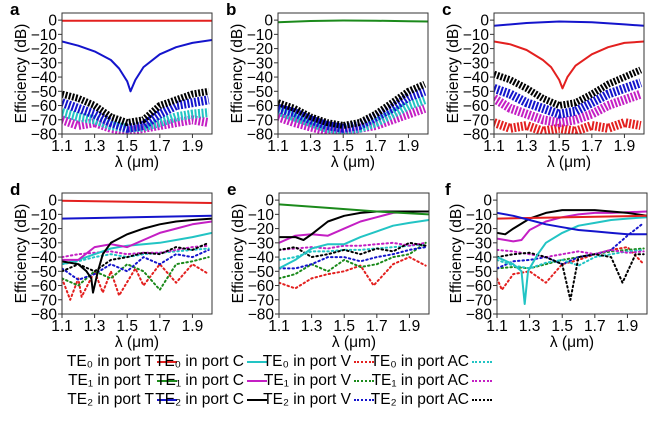 The image size is (661, 421). Describe the element at coordinates (431, 361) in the screenshot. I see `legend-item: TE₀ in port AC` at that location.